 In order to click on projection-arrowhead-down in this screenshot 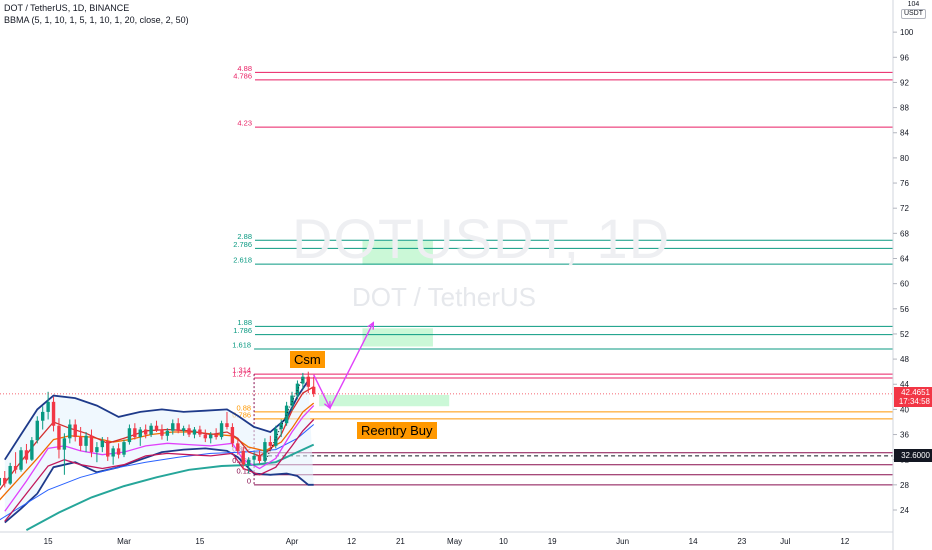, I will do `click(327, 405)`.